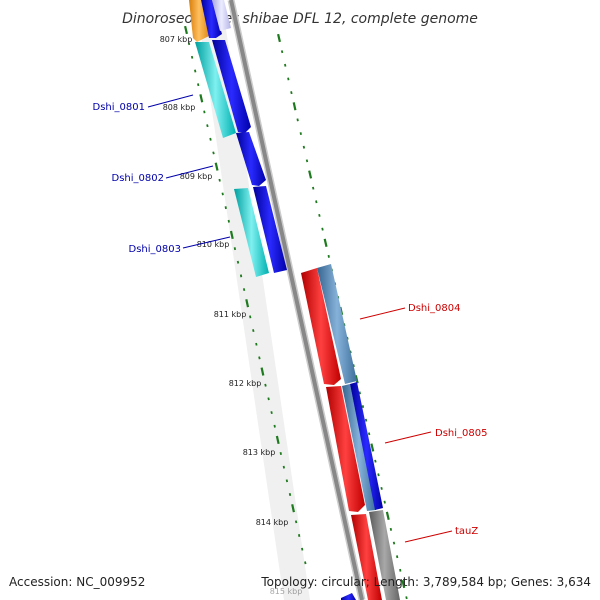 Image resolution: width=600 pixels, height=600 pixels. What do you see at coordinates (466, 531) in the screenshot?
I see `gene-label-tauz: tauZ` at bounding box center [466, 531].